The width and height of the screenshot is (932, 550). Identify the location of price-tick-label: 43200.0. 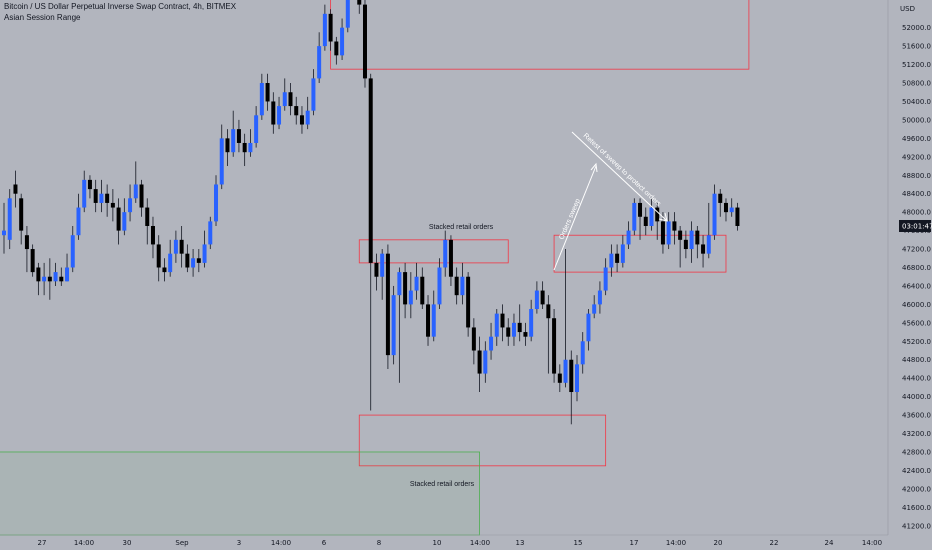
(916, 434).